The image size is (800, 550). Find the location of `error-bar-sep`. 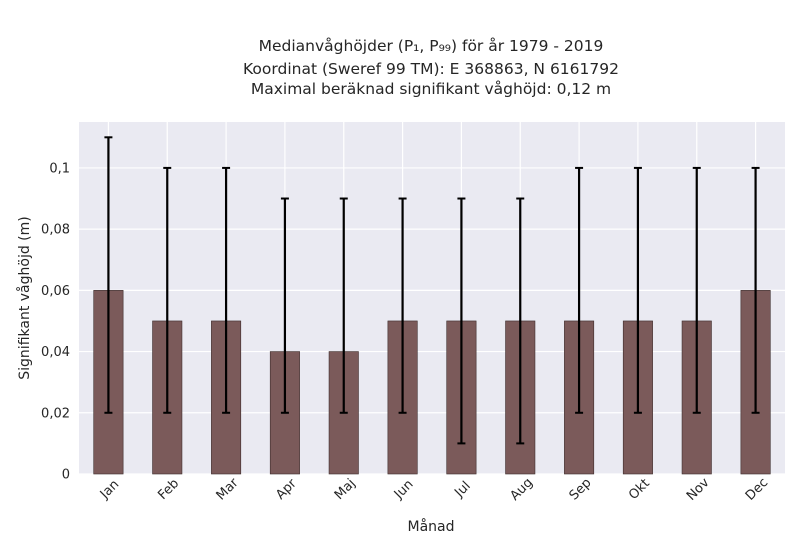

error-bar-sep is located at coordinates (579, 290).